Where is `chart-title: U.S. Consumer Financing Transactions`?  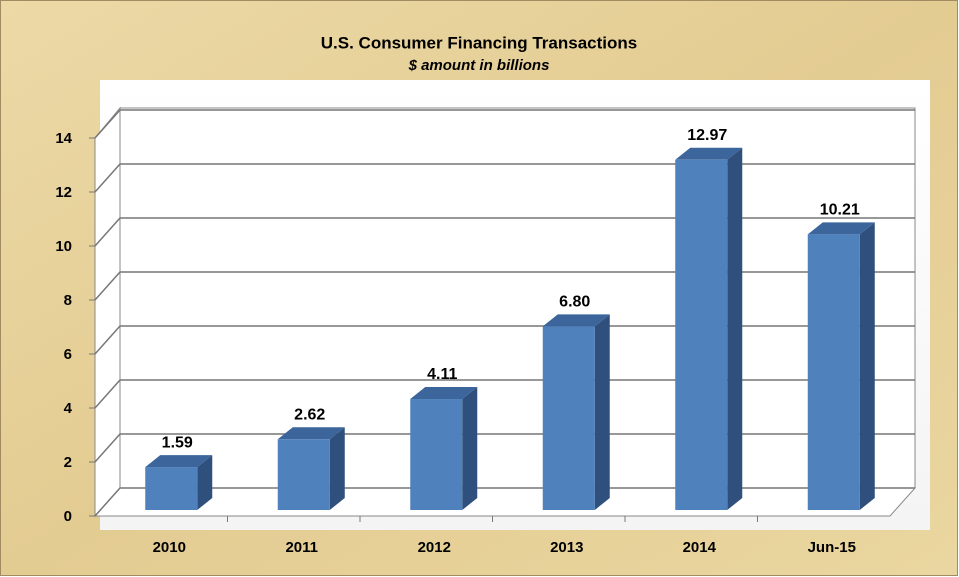
chart-title: U.S. Consumer Financing Transactions is located at coordinates (479, 42).